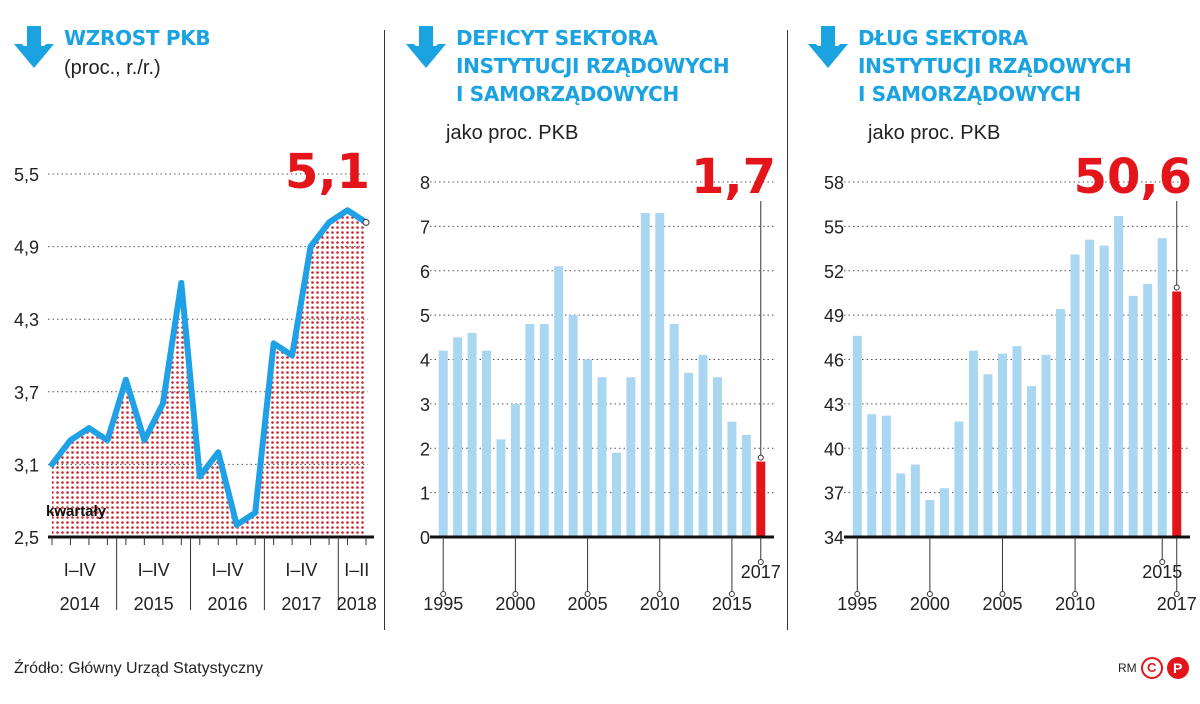 Image resolution: width=1200 pixels, height=704 pixels. What do you see at coordinates (26, 393) in the screenshot?
I see `y-tick-label: 3,7` at bounding box center [26, 393].